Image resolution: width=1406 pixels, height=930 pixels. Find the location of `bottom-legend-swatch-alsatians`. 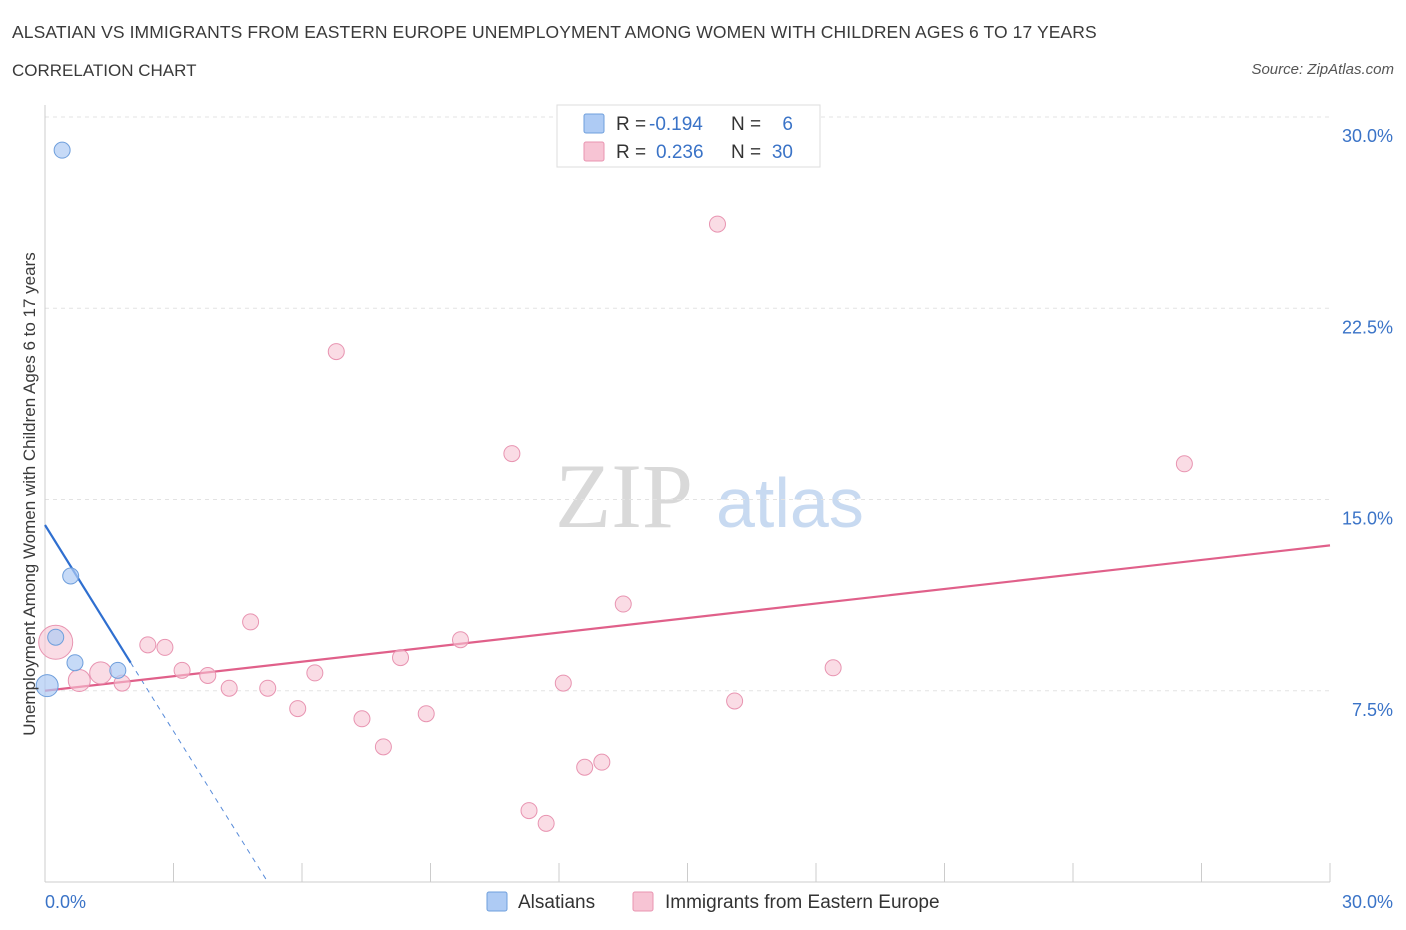

bottom-legend-swatch-alsatians is located at coordinates (497, 901).